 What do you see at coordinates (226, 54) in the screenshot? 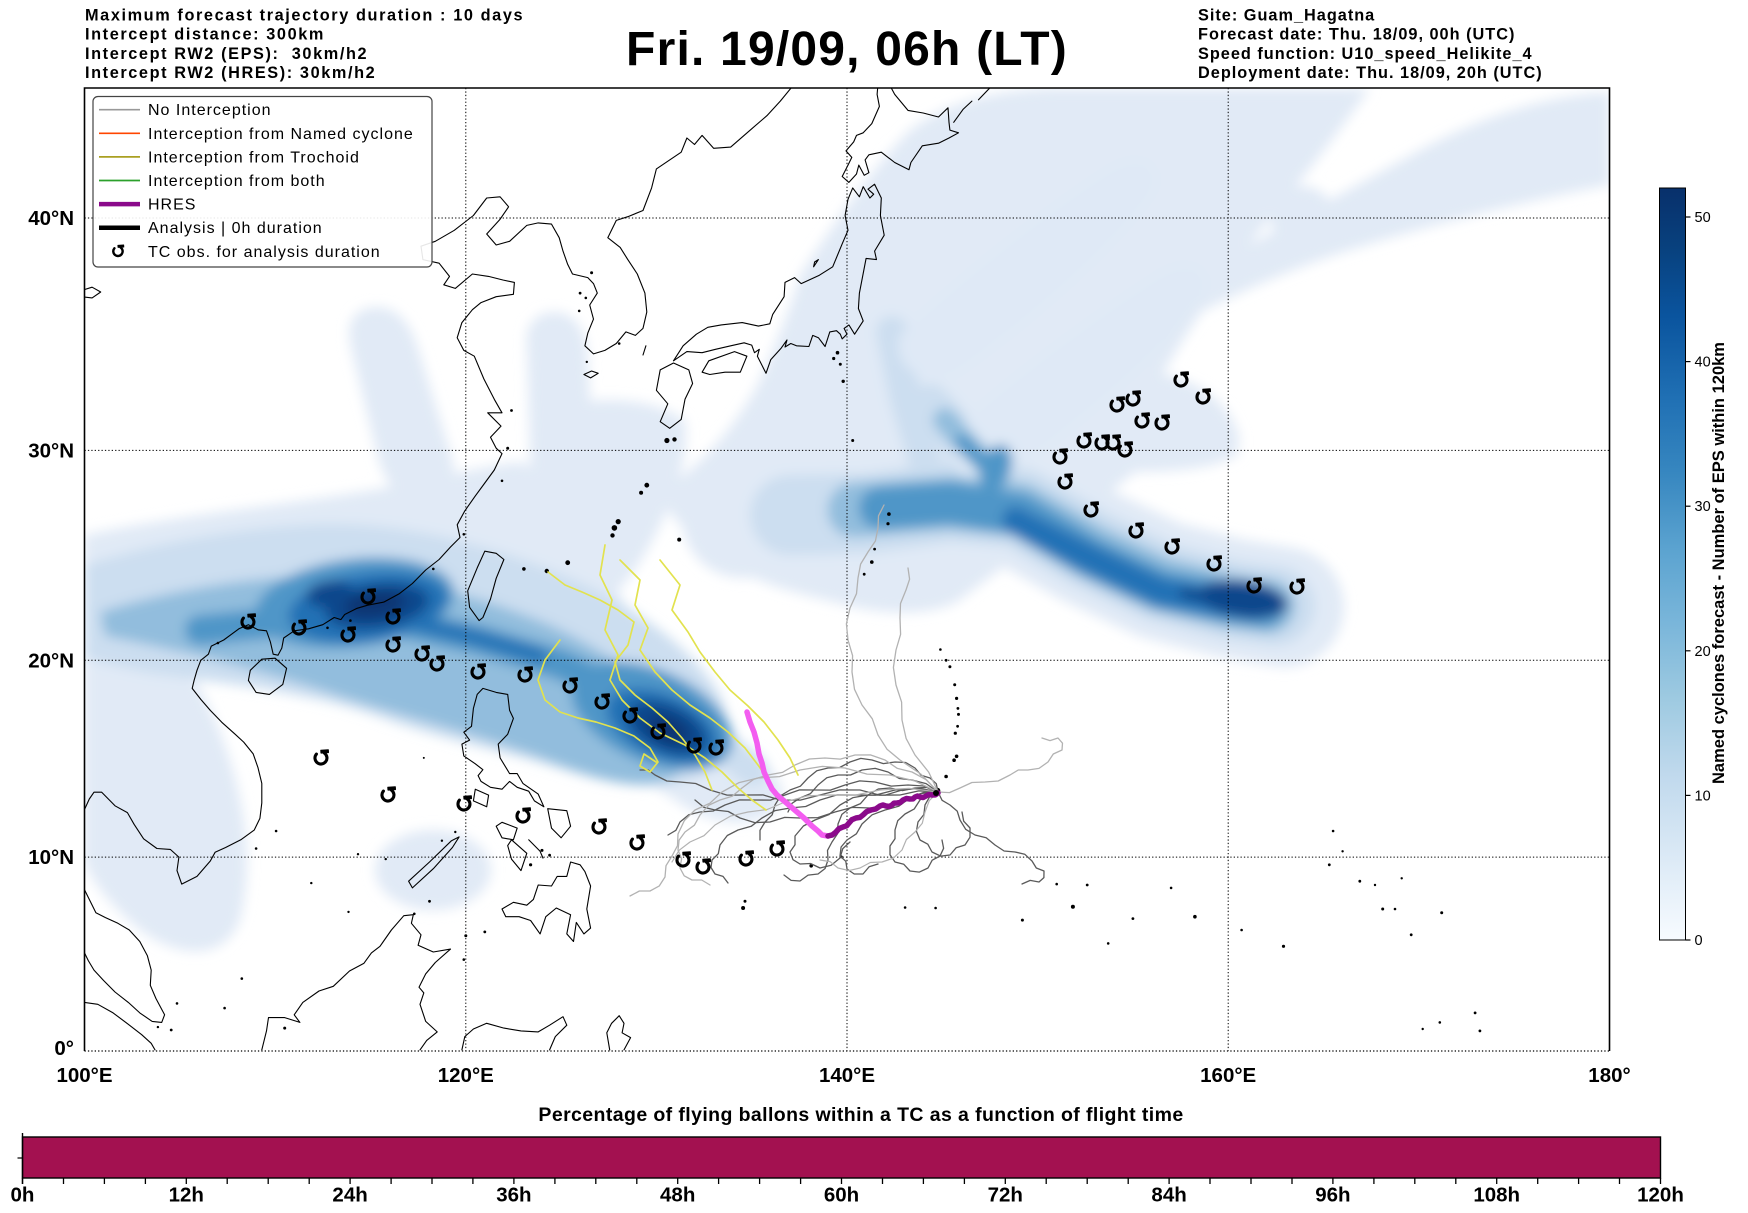
I see `svg-text: Intercept RW2 (EPS): 30km/h2` at bounding box center [226, 54].